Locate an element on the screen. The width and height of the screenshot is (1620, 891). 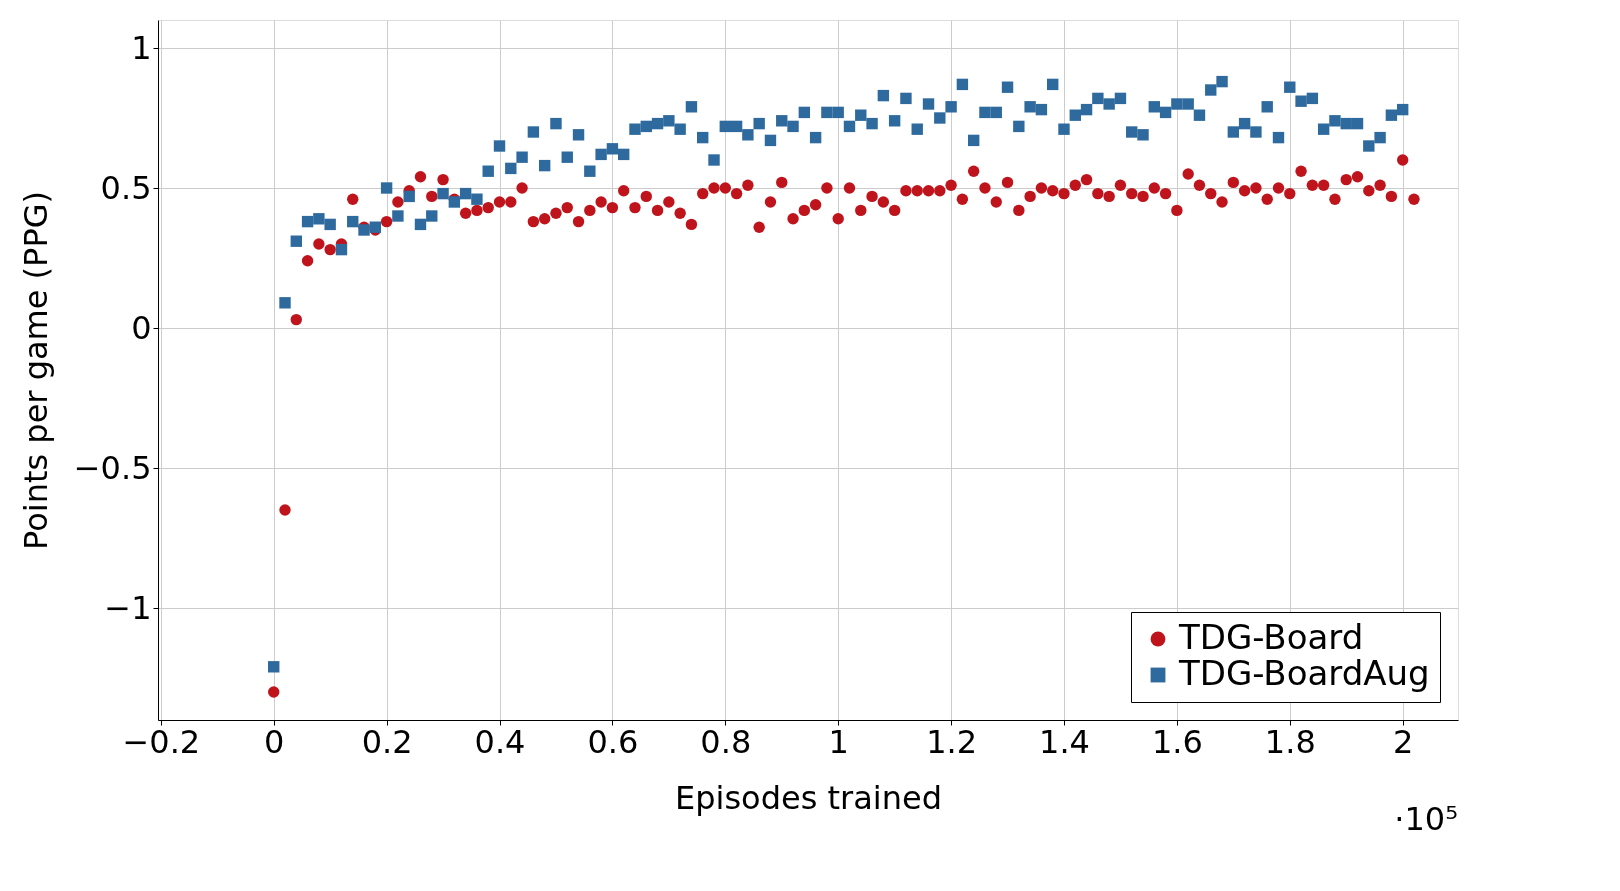
y-tick-label: 0 is located at coordinates (141, 327).